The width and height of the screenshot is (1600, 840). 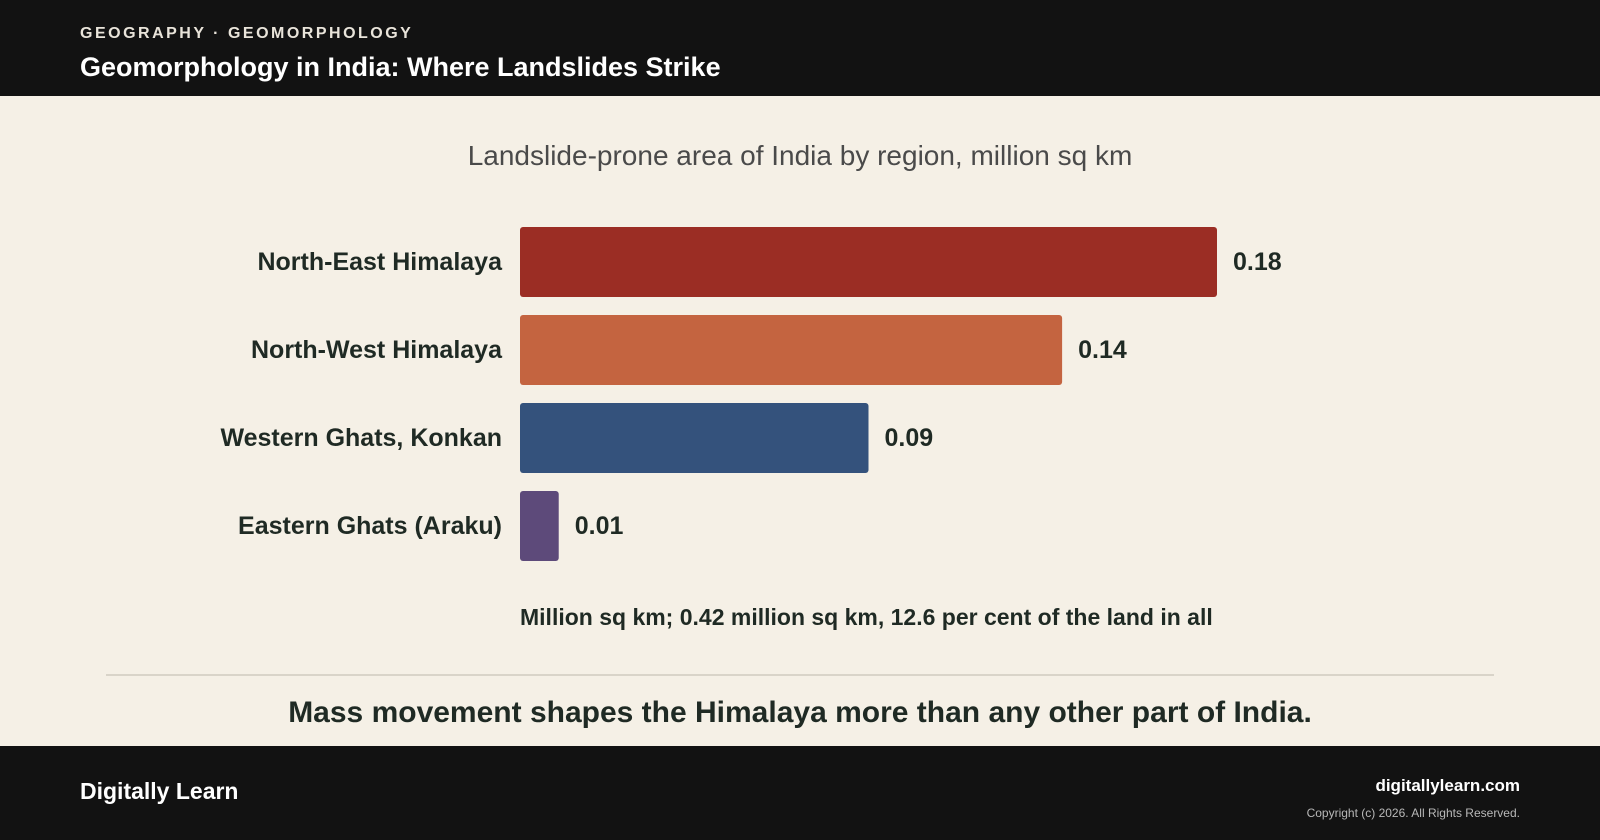 What do you see at coordinates (159, 791) in the screenshot?
I see `brand-name: Digitally Learn` at bounding box center [159, 791].